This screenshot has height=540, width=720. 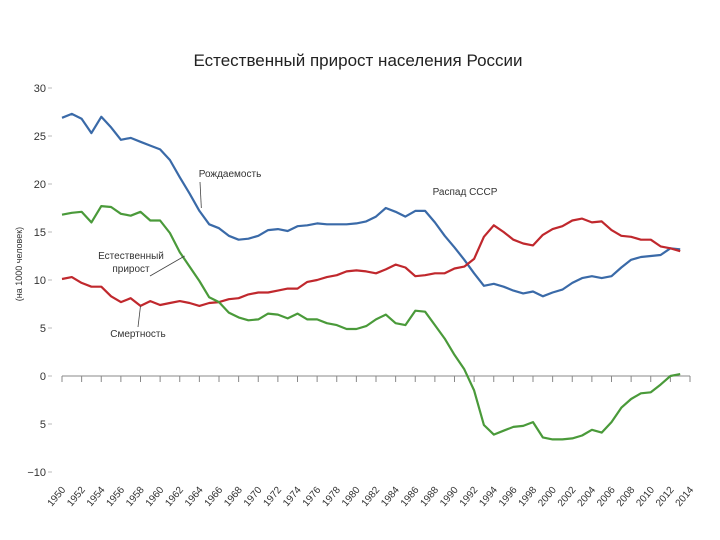 I want to click on annotation: Распад СССР, so click(x=465, y=192).